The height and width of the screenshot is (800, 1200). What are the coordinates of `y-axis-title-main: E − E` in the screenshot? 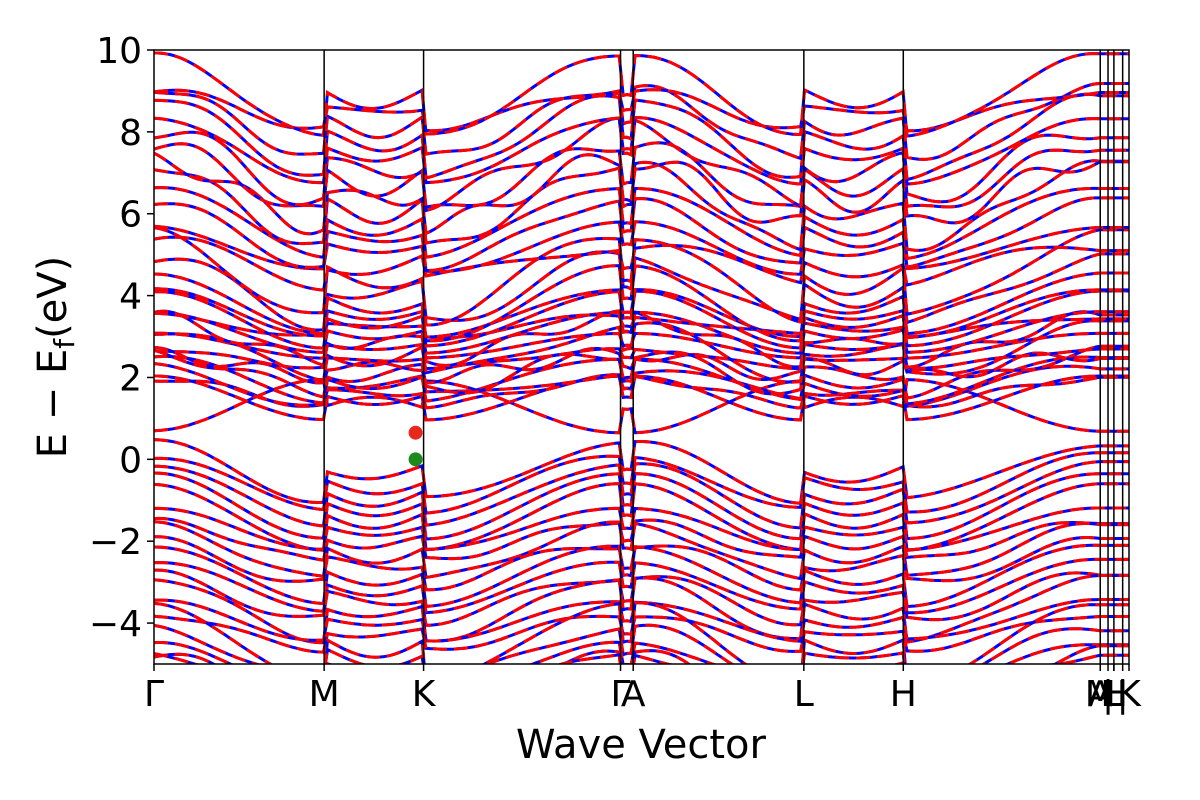 It's located at (53, 404).